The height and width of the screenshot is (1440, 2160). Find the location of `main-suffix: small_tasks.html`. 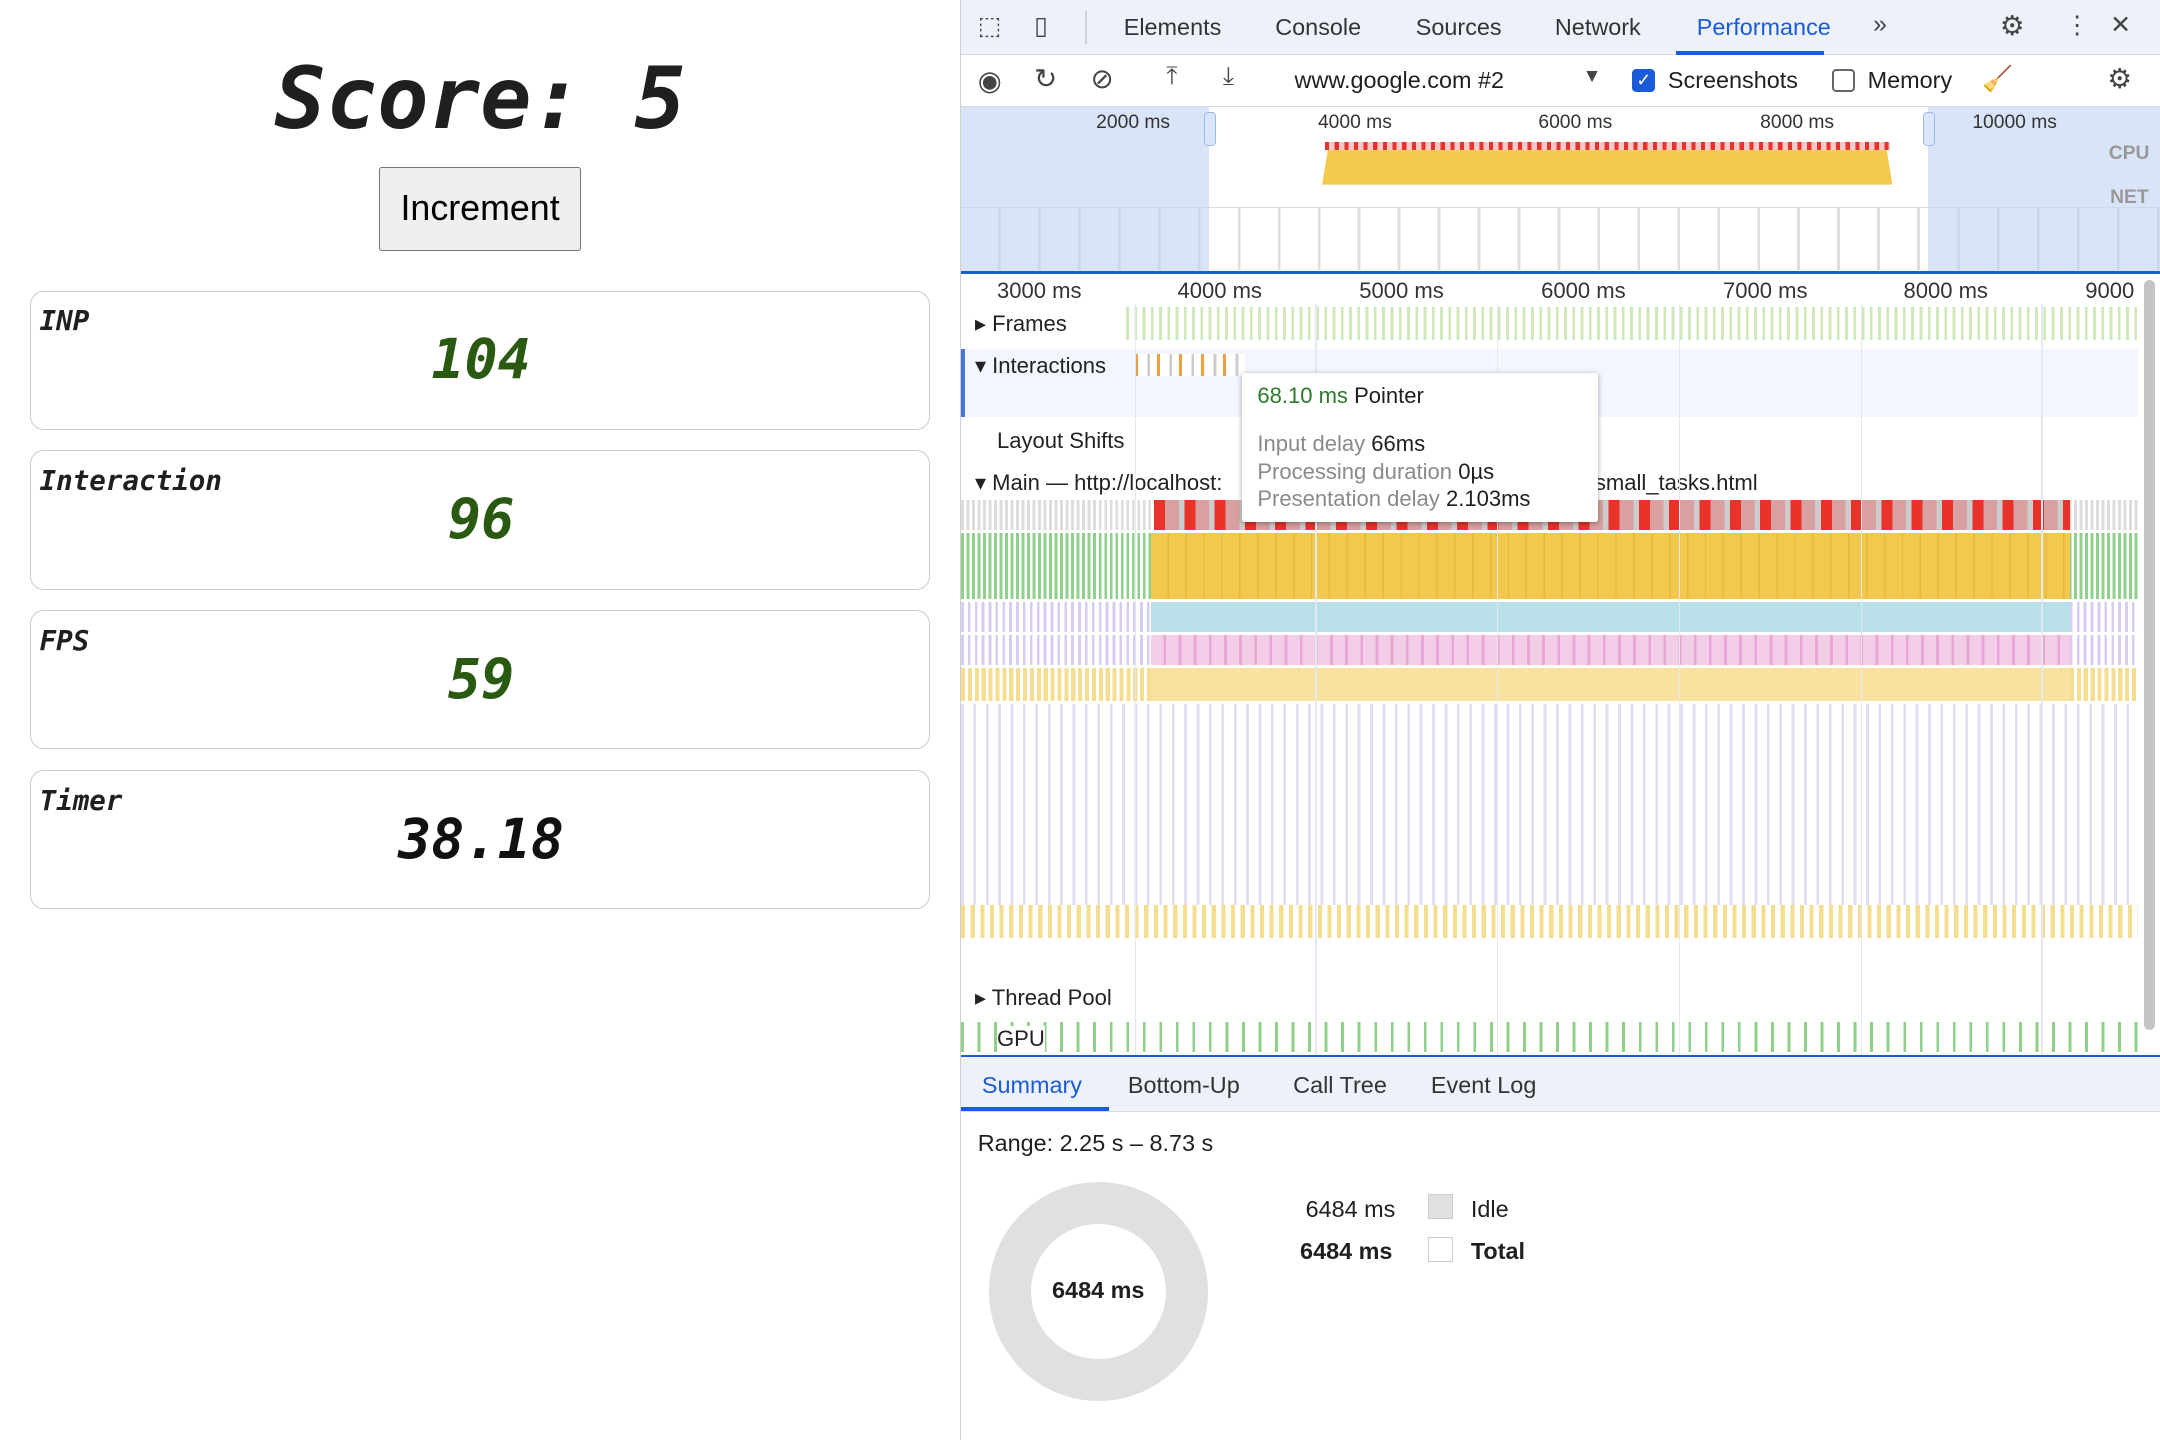

main-suffix: small_tasks.html is located at coordinates (1676, 482).